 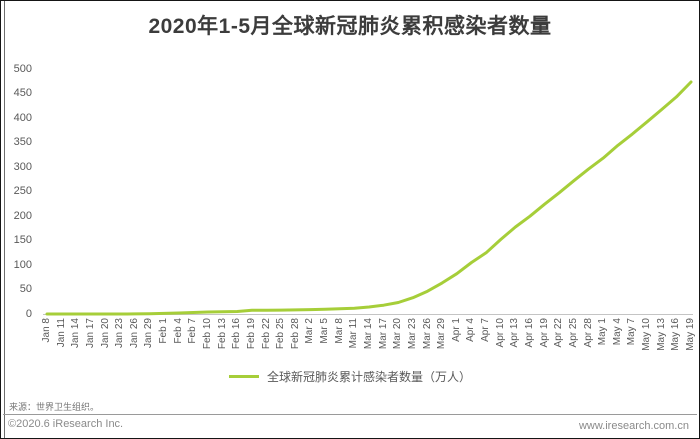 I want to click on x-axis-tick-label: Mar 11, so click(x=354, y=333).